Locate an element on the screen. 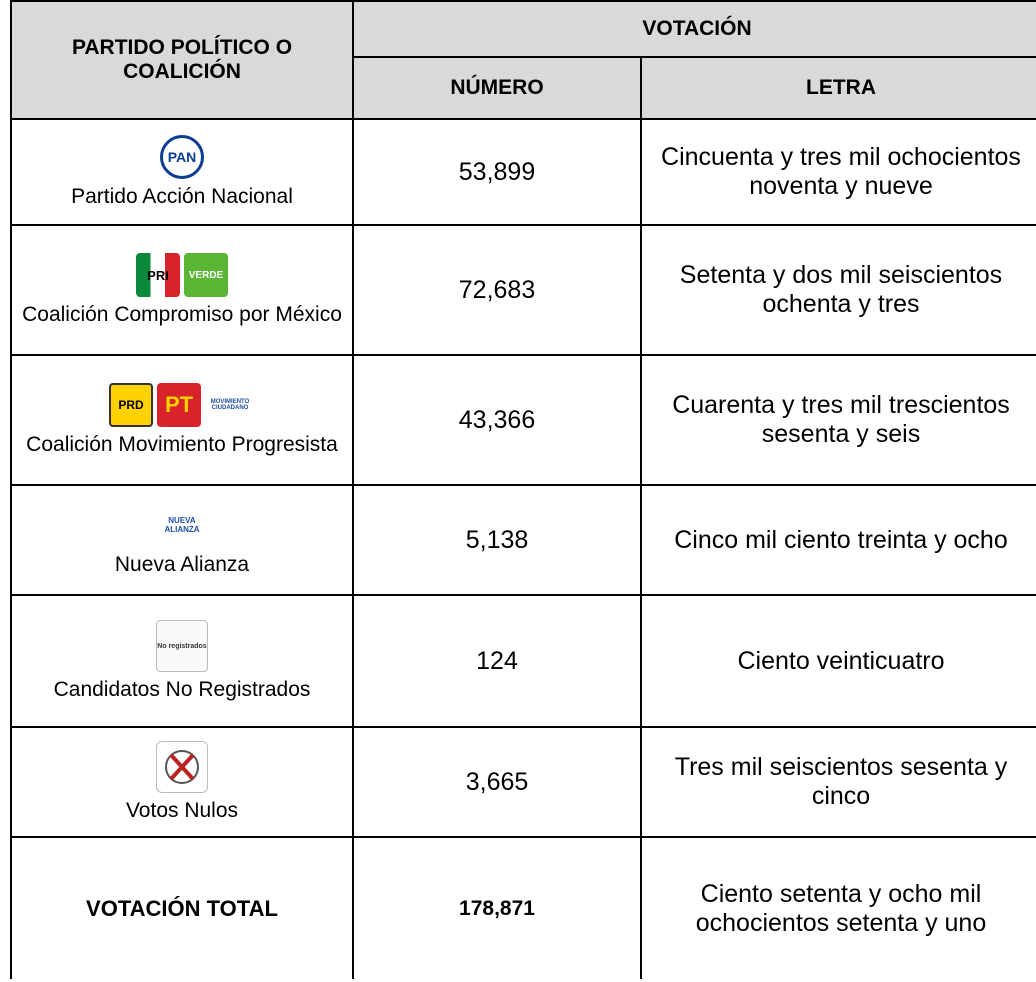 The width and height of the screenshot is (1036, 982). total-number: 178,871 is located at coordinates (497, 907).